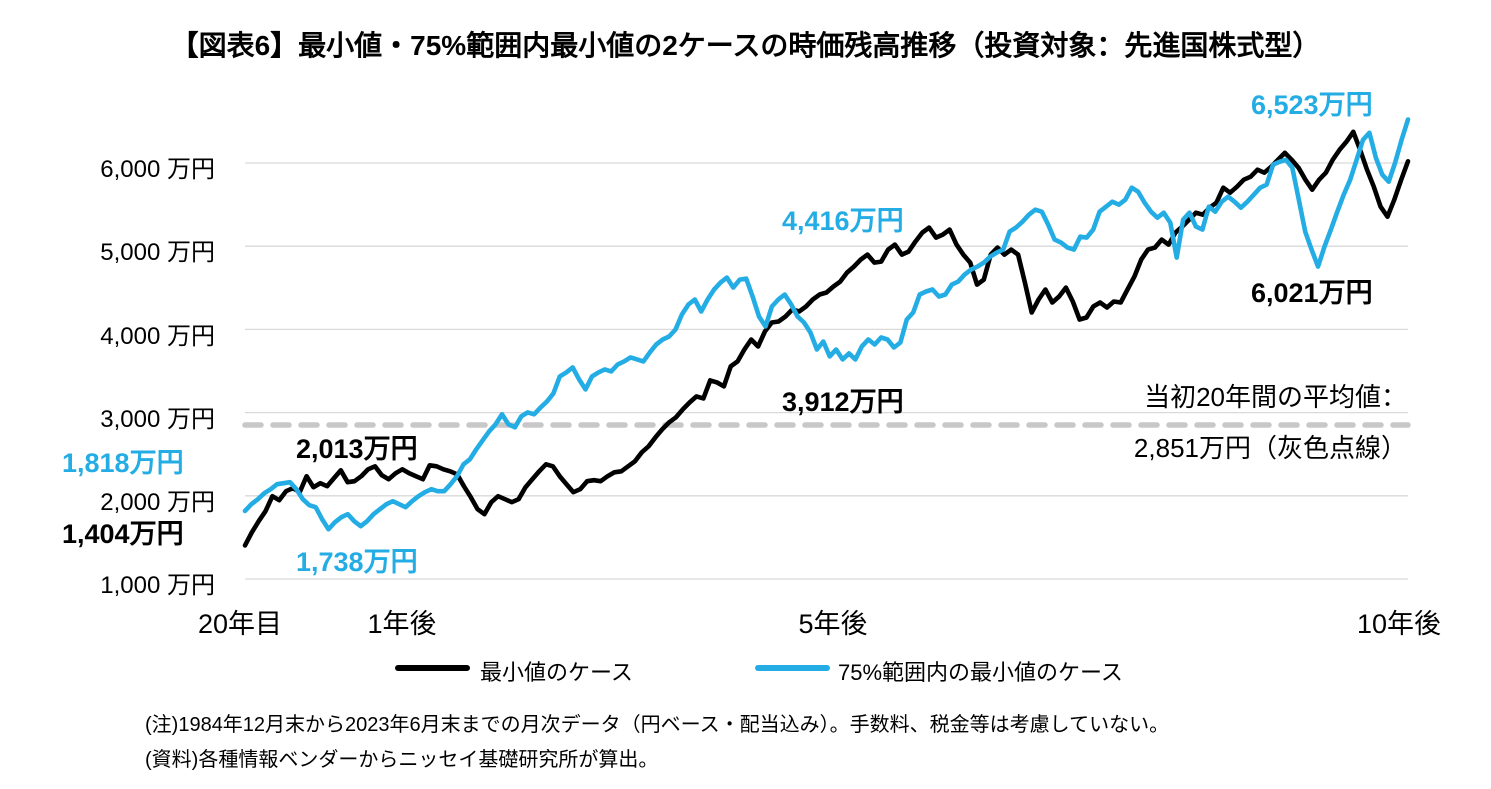 The width and height of the screenshot is (1491, 789). What do you see at coordinates (402, 624) in the screenshot?
I see `x-tick-1year-later: 1年後` at bounding box center [402, 624].